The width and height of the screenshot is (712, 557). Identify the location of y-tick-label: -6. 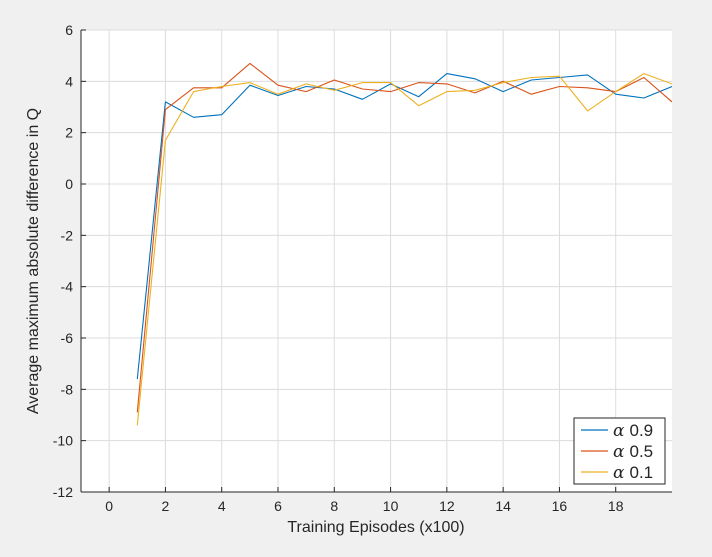
(67, 338).